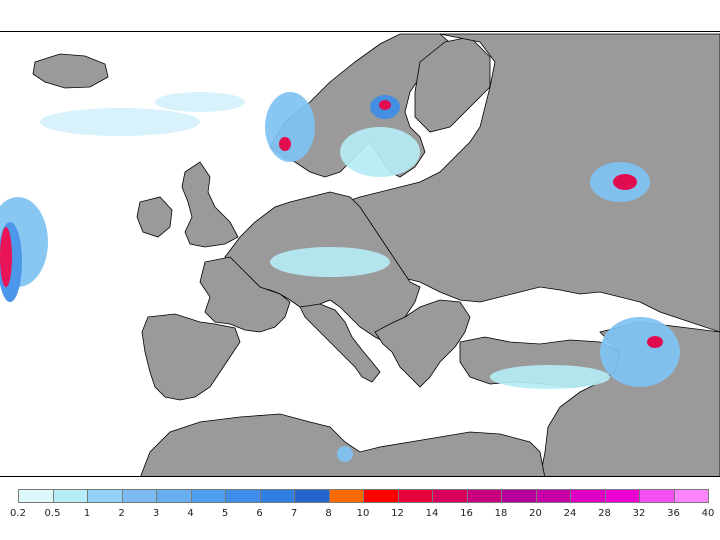 This screenshot has width=720, height=540. What do you see at coordinates (466, 513) in the screenshot?
I see `legend-tick-label: 16` at bounding box center [466, 513].